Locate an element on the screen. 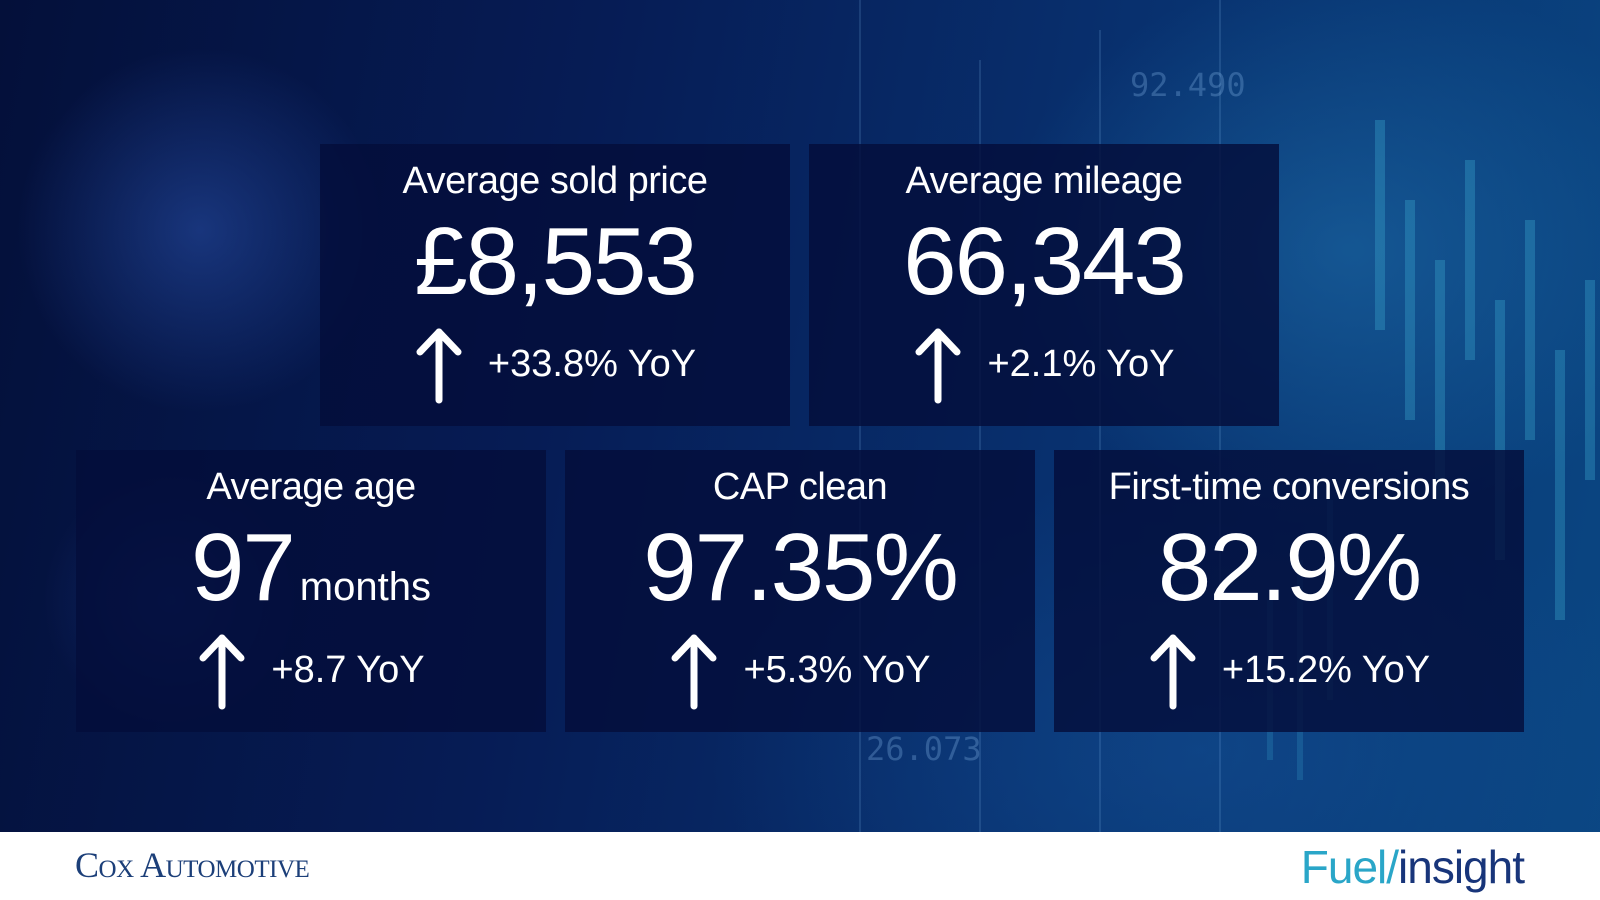 This screenshot has width=1600, height=900. metric-change-text: +5.3% YoY is located at coordinates (837, 669).